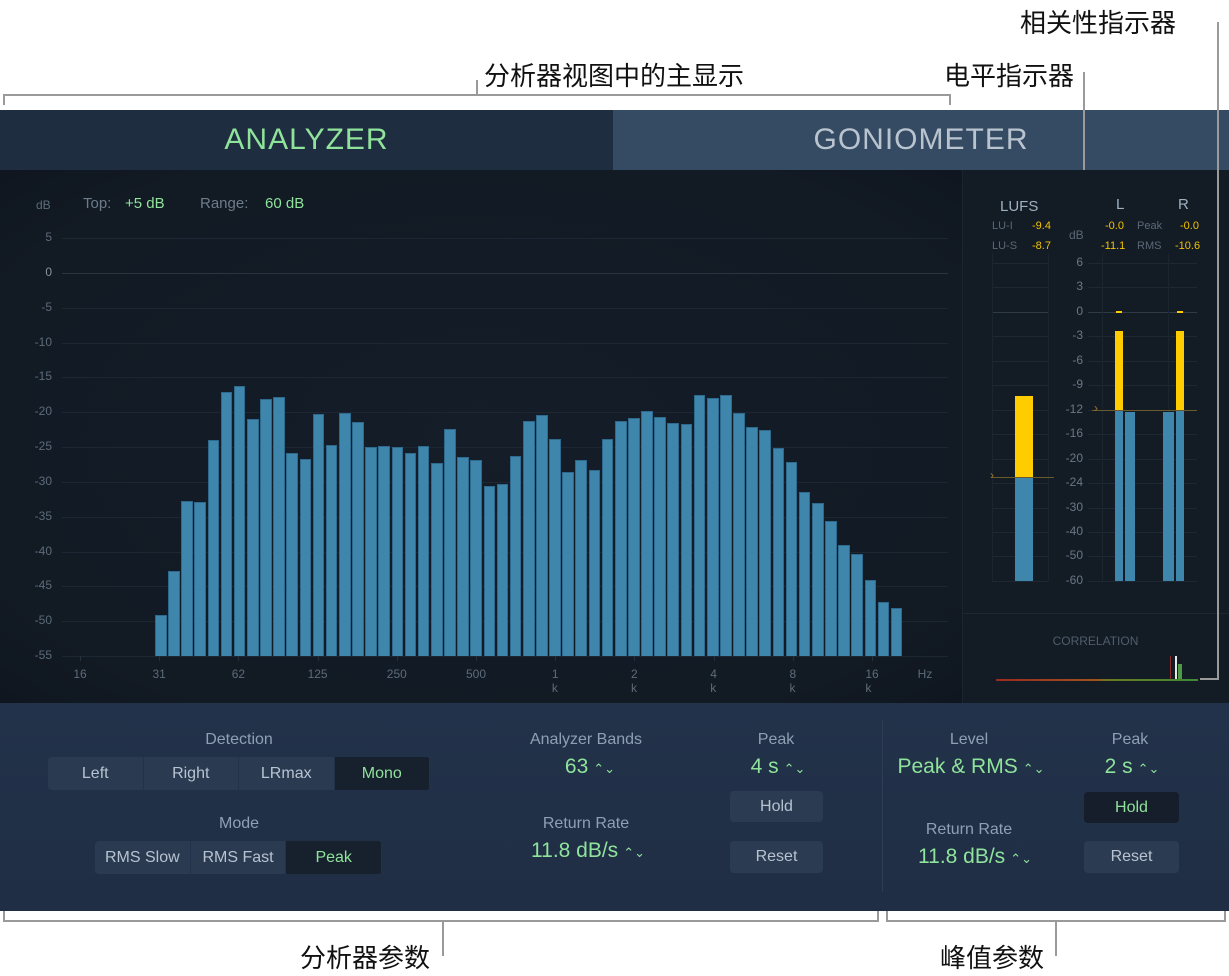 The image size is (1229, 976). Describe the element at coordinates (1131, 857) in the screenshot. I see `level-reset-button: Reset` at that location.